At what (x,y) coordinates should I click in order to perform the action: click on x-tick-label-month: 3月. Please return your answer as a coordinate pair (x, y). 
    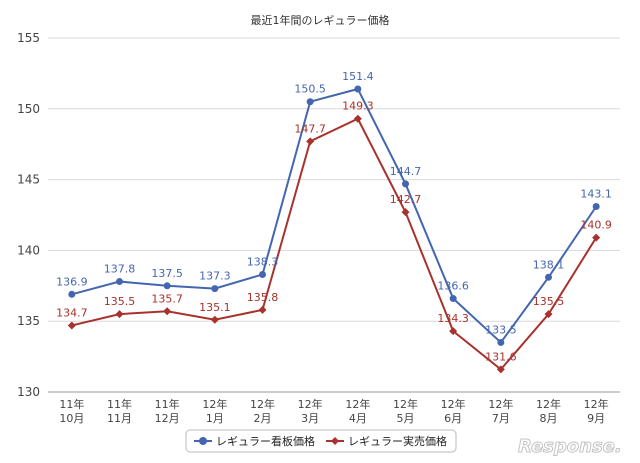
    Looking at the image, I should click on (310, 418).